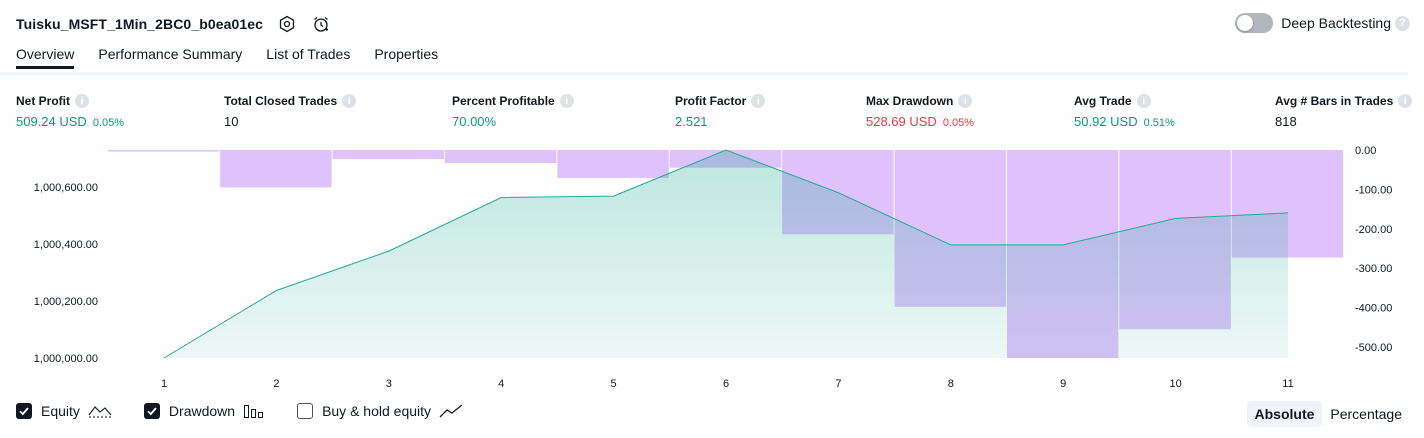 This screenshot has height=438, width=1424. What do you see at coordinates (305, 411) in the screenshot?
I see `buy-hold-checkbox` at bounding box center [305, 411].